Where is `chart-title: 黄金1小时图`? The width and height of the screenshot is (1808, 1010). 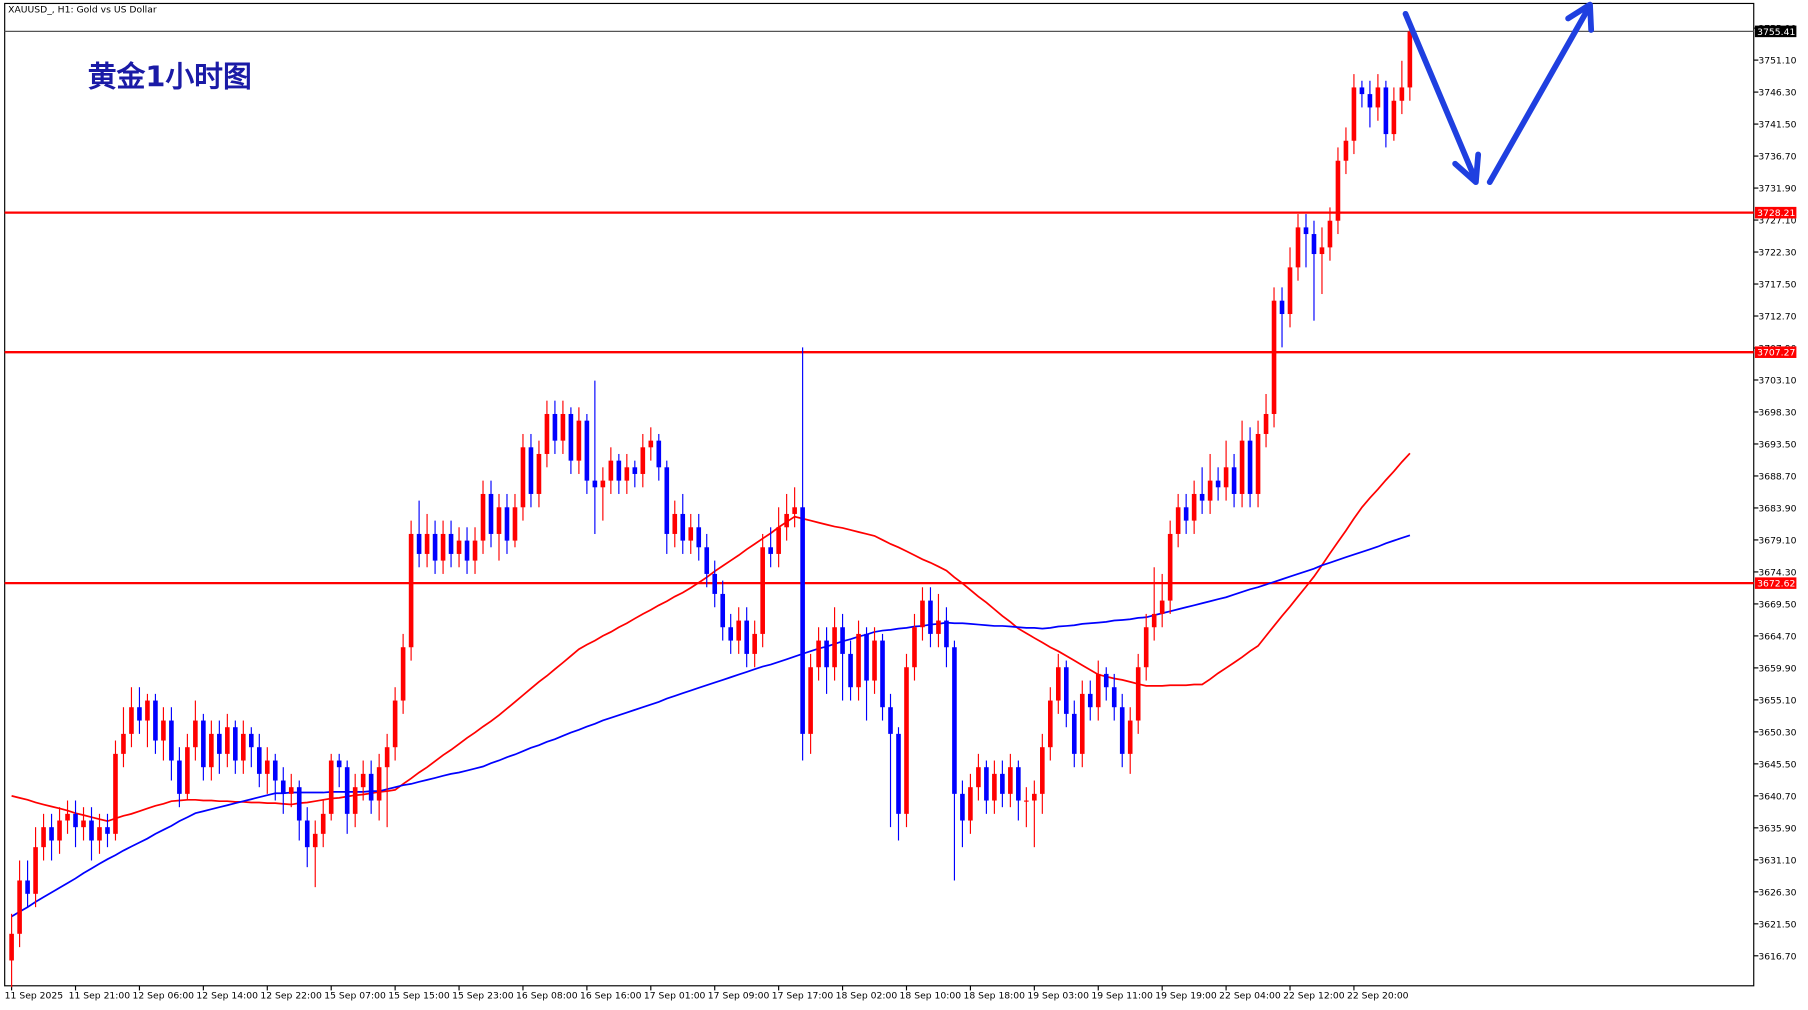 chart-title: 黄金1小时图 is located at coordinates (170, 76).